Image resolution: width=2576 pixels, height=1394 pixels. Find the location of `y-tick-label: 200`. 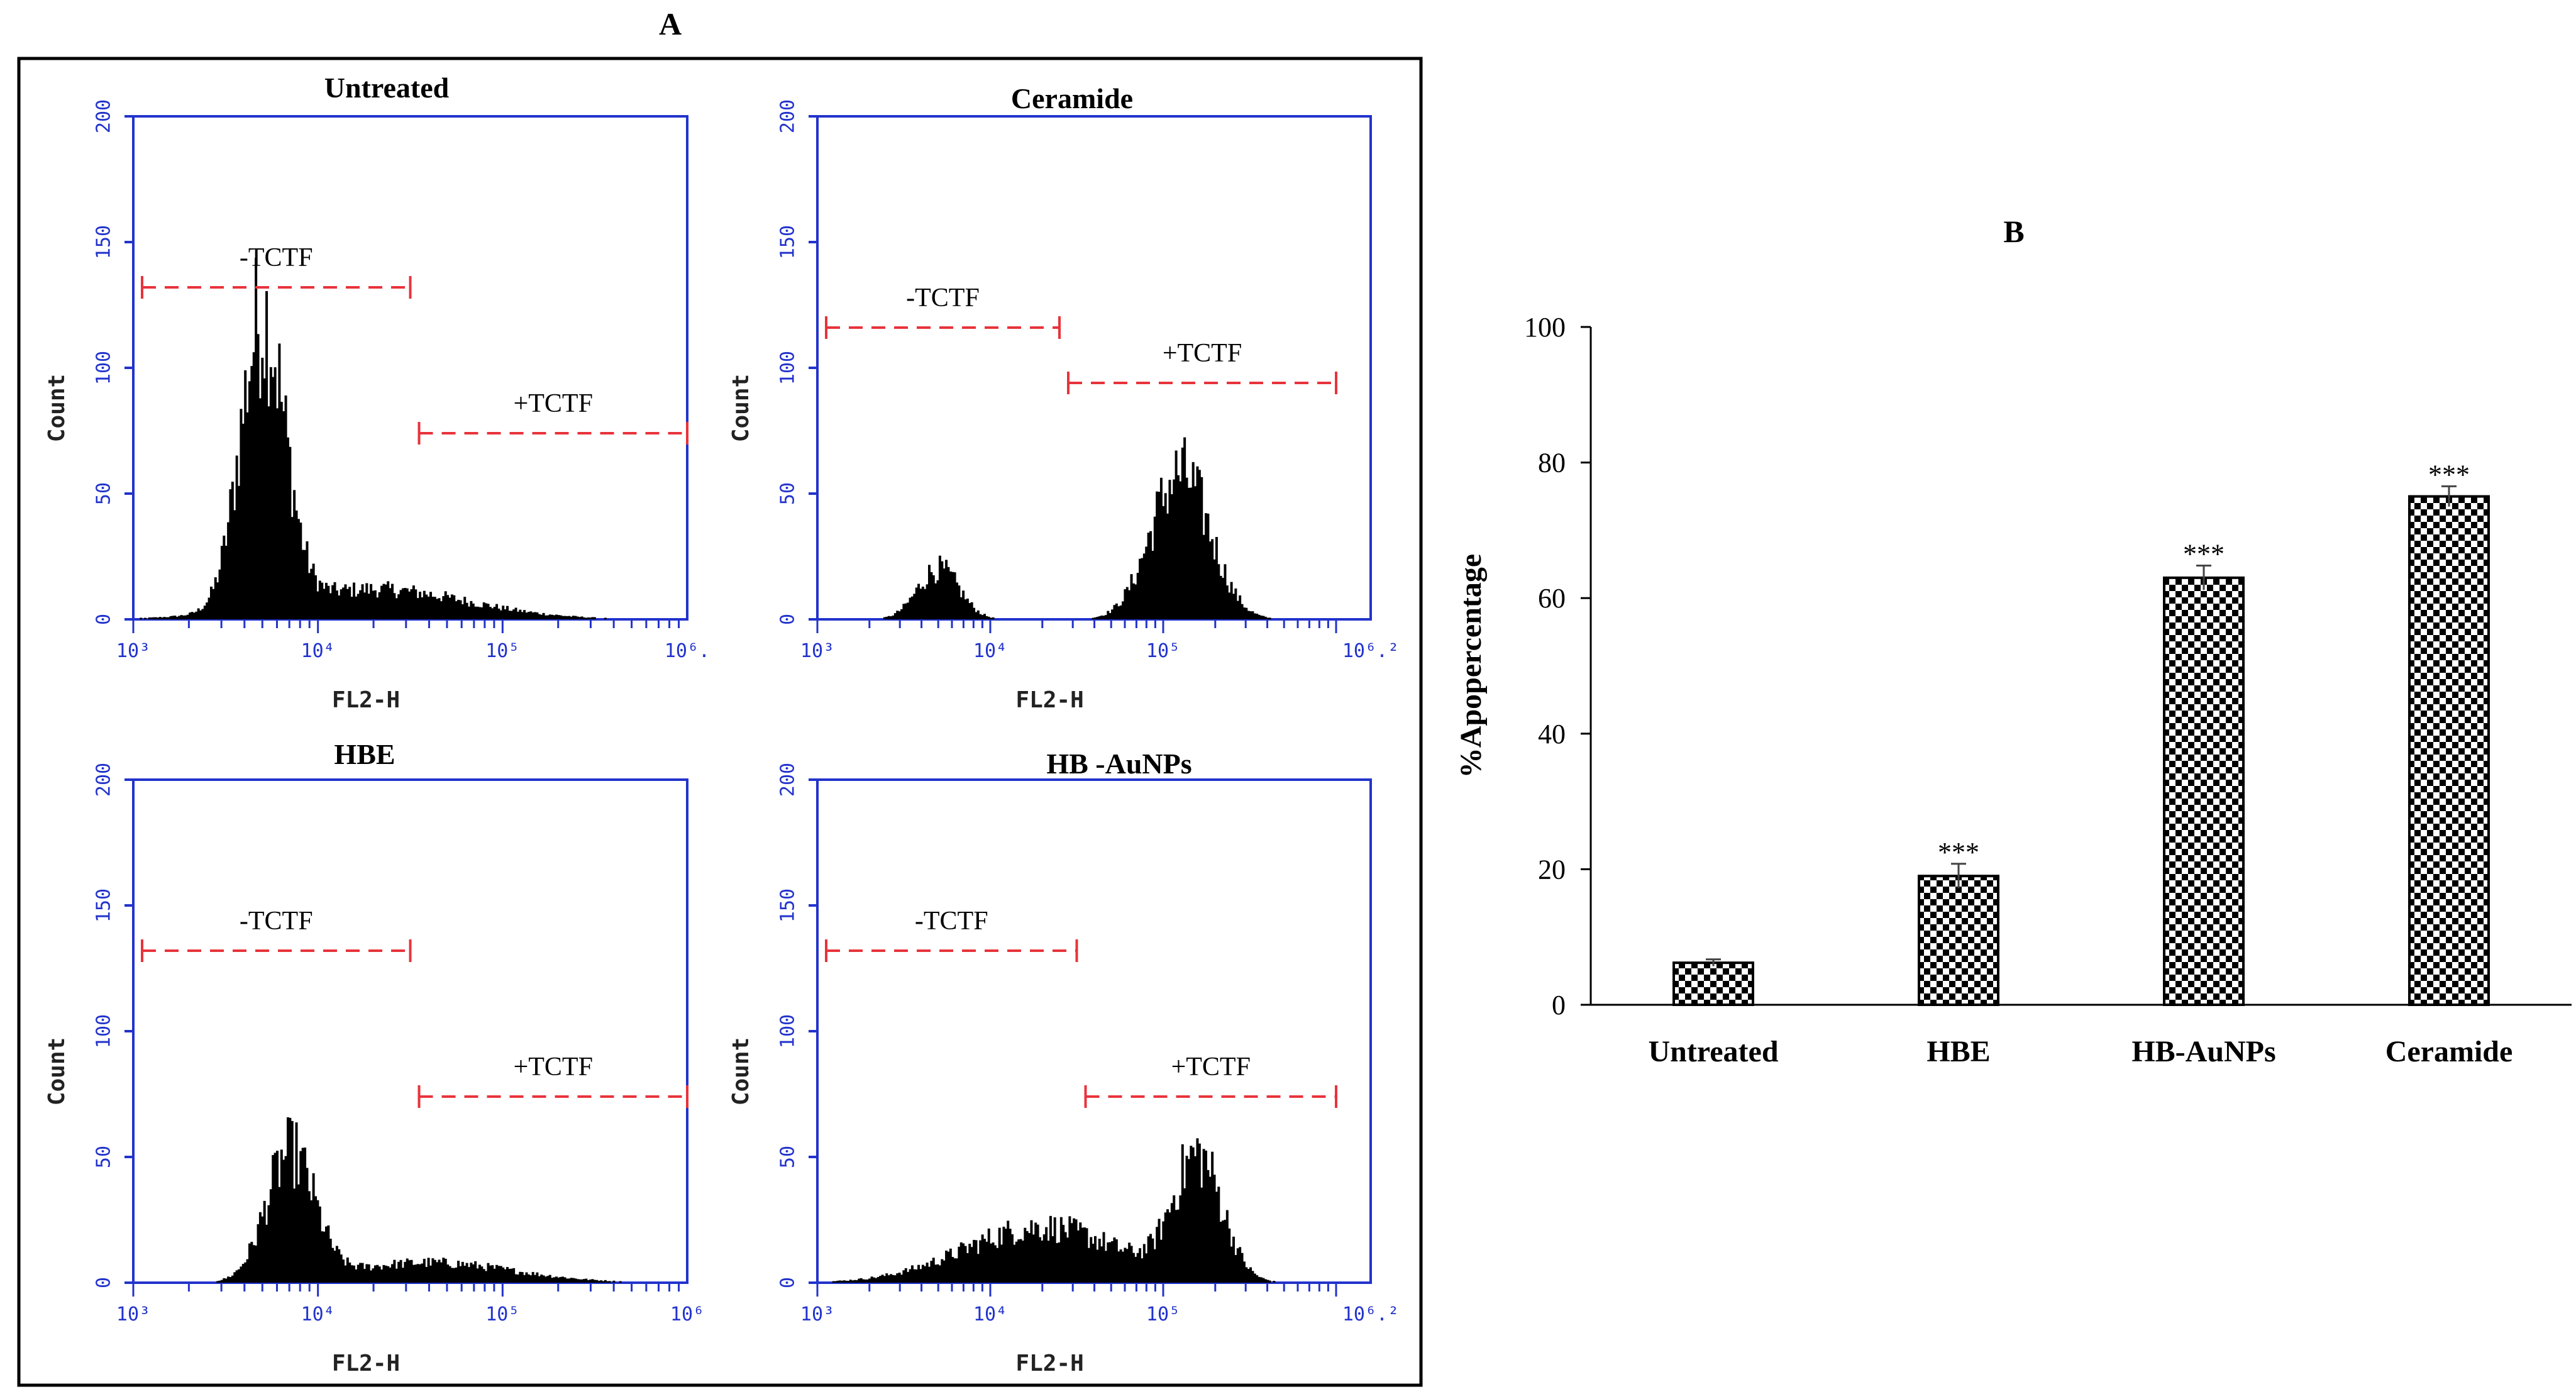

y-tick-label: 200 is located at coordinates (104, 116).